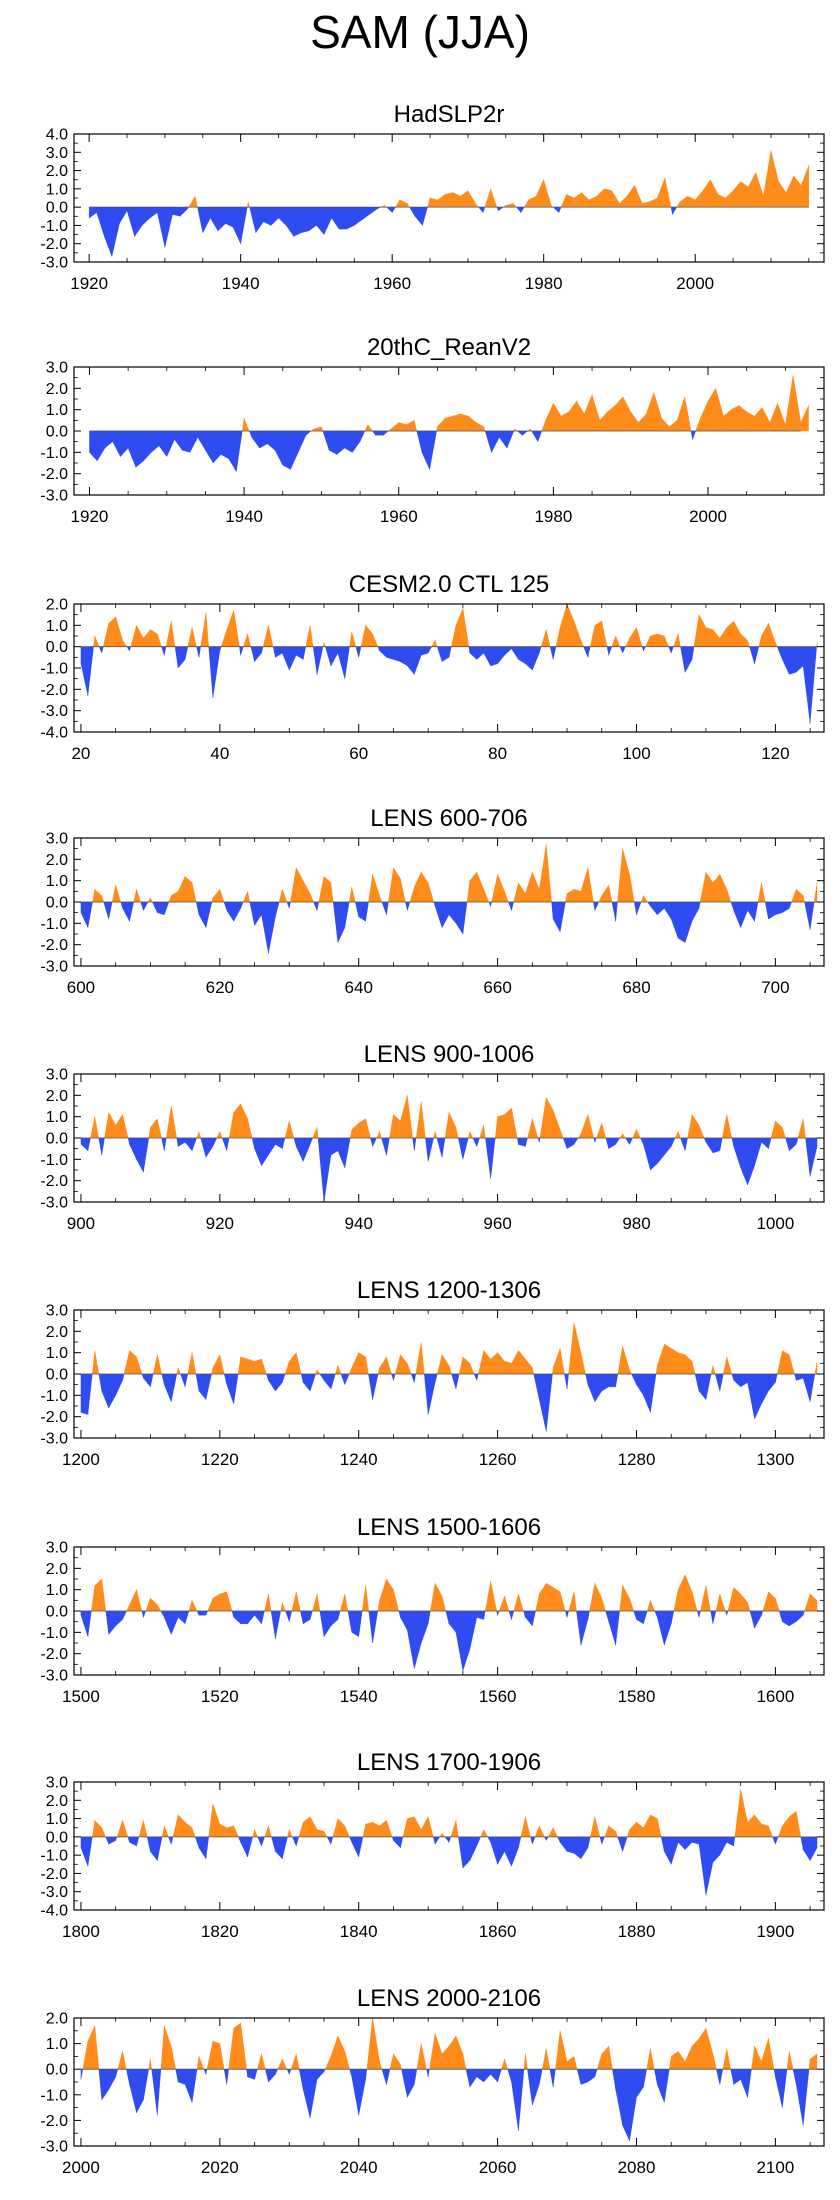 This screenshot has height=2200, width=840. What do you see at coordinates (359, 1696) in the screenshot?
I see `x-tick-label: 1540` at bounding box center [359, 1696].